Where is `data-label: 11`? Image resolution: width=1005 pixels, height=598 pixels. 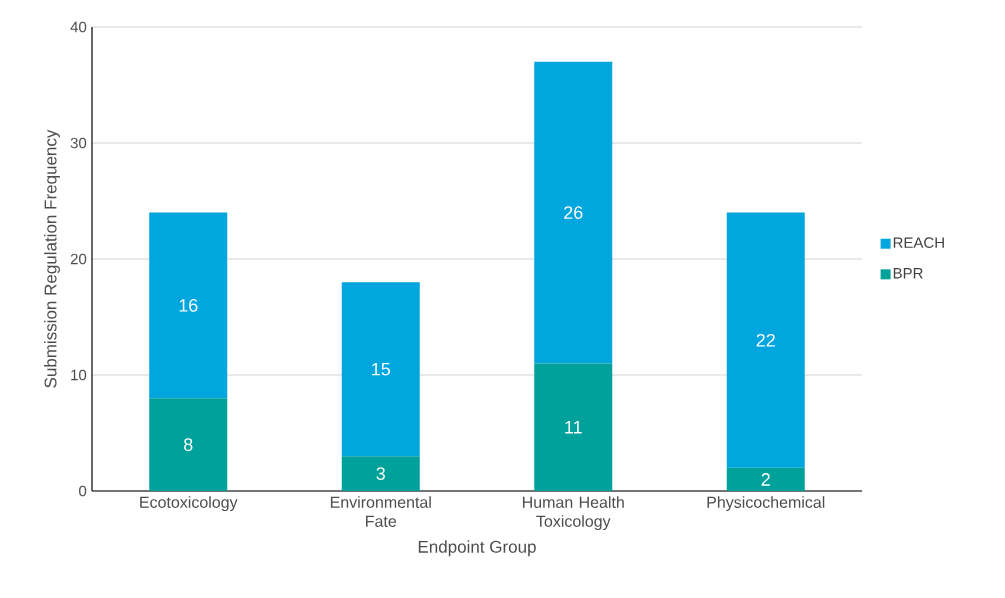
data-label: 11 is located at coordinates (573, 427).